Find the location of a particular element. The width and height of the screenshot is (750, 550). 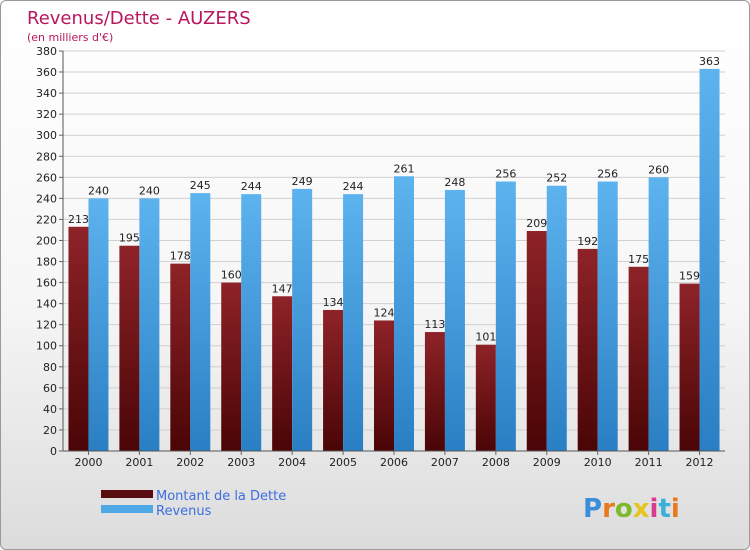

y-tick-label: 60 is located at coordinates (50, 388).